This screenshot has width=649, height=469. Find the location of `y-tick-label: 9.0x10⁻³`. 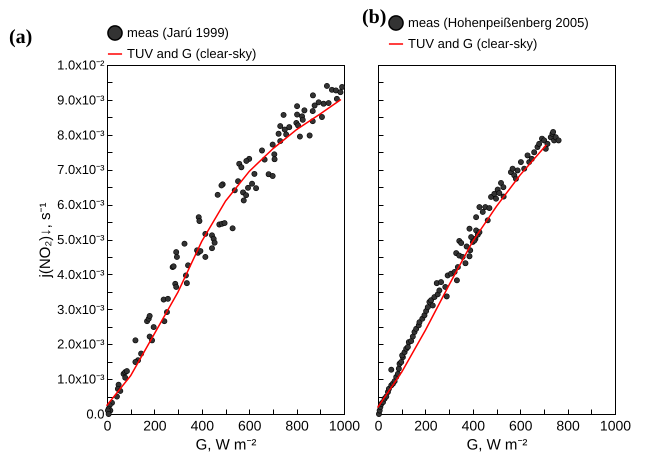

y-tick-label: 9.0x10⁻³ is located at coordinates (81, 100).